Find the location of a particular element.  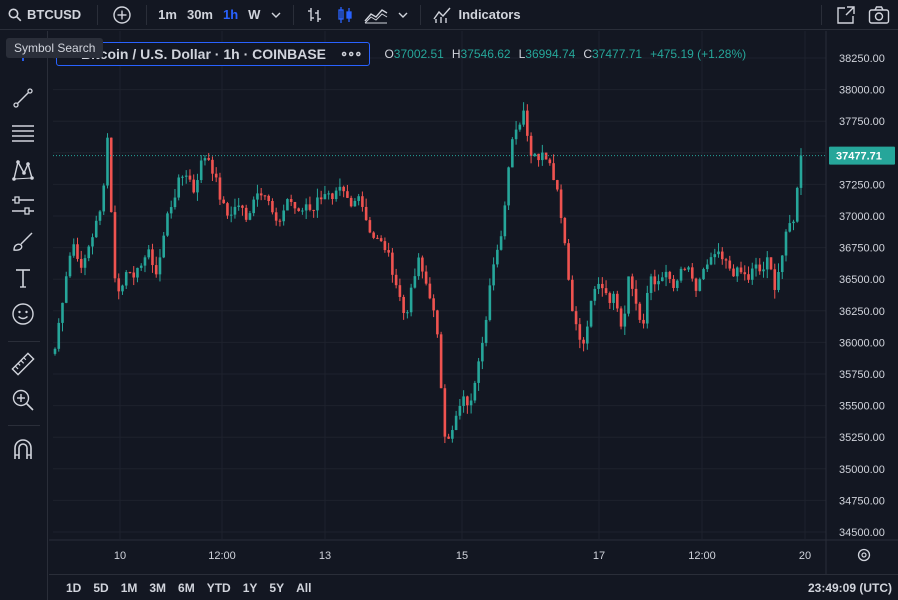

bars-style-button is located at coordinates (315, 15).